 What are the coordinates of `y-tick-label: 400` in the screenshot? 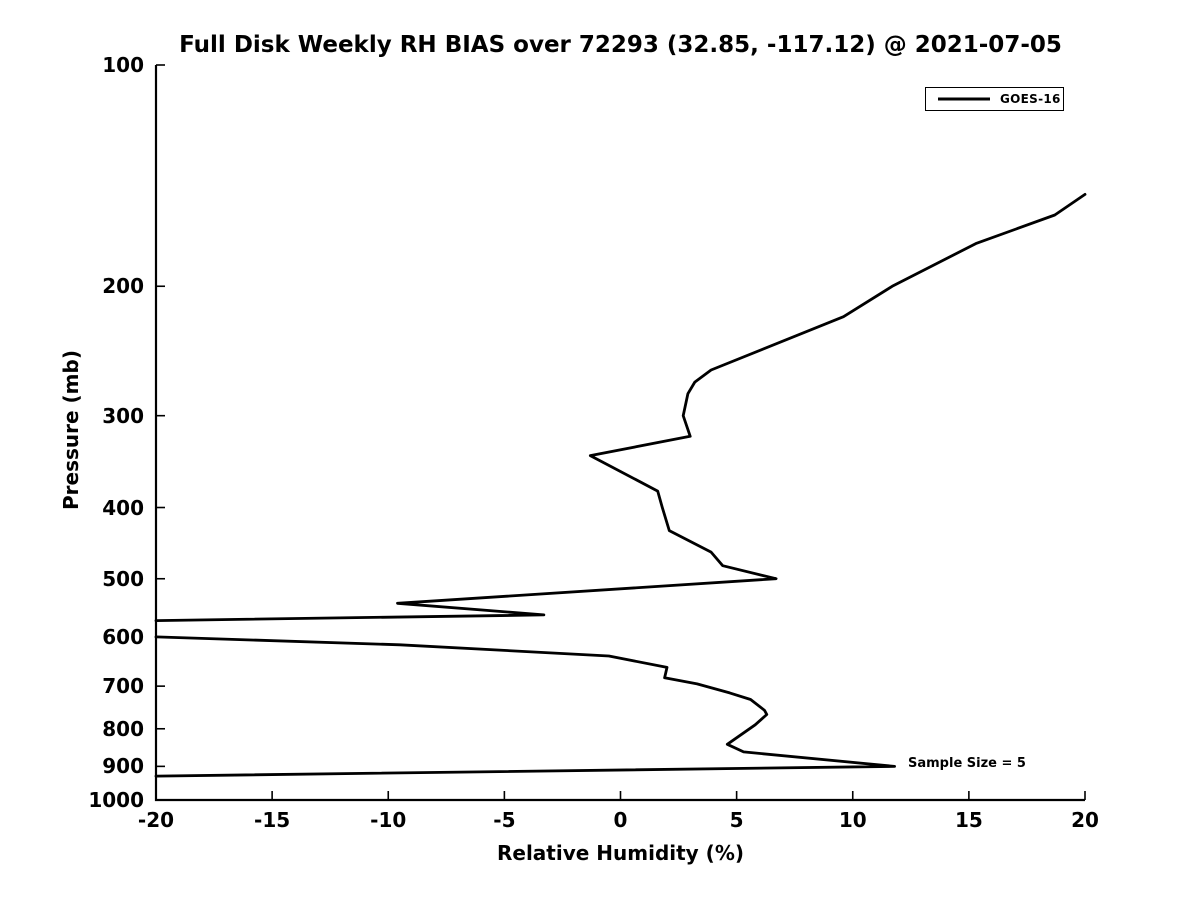 It's located at (123, 507).